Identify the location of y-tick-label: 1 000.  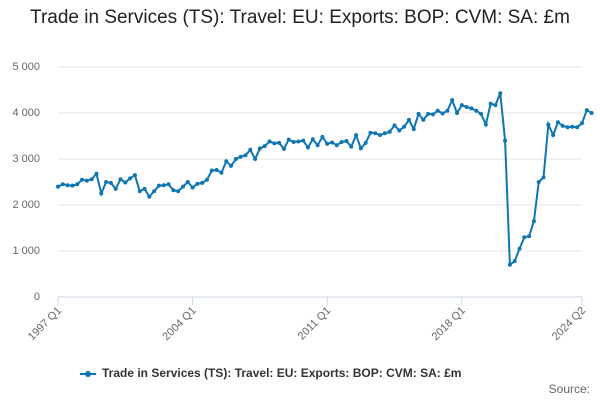
(26, 251).